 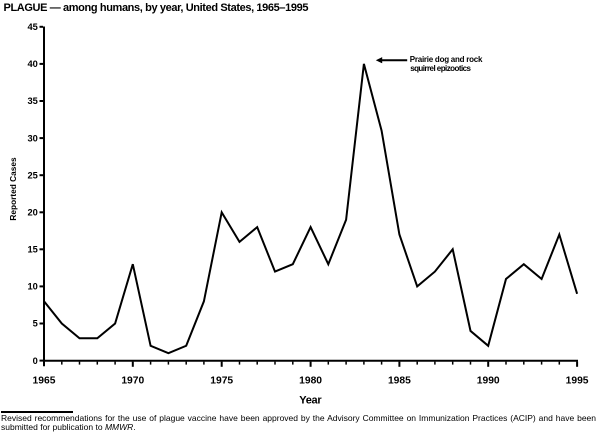 I want to click on svg-text: 1985, so click(x=399, y=381).